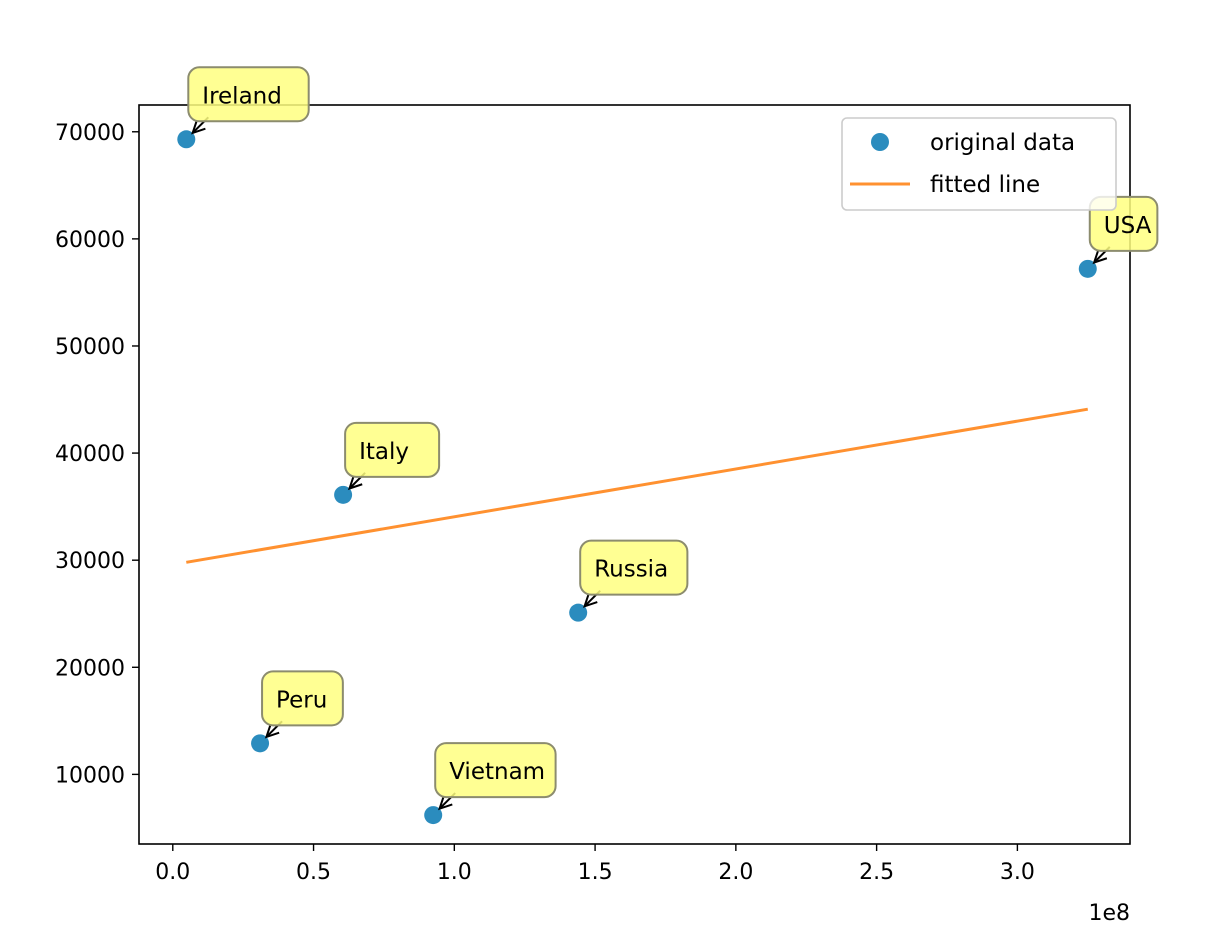 This screenshot has height=944, width=1232. I want to click on x-offset-label: 1e8, so click(1109, 913).